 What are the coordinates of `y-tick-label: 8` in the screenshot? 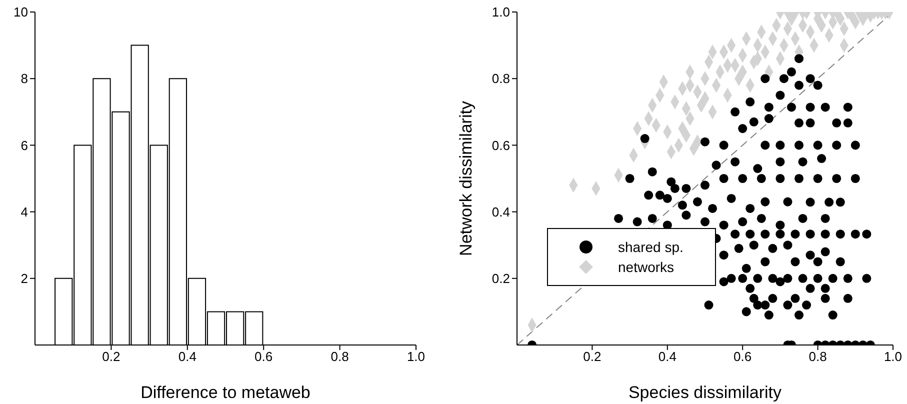 It's located at (24, 78).